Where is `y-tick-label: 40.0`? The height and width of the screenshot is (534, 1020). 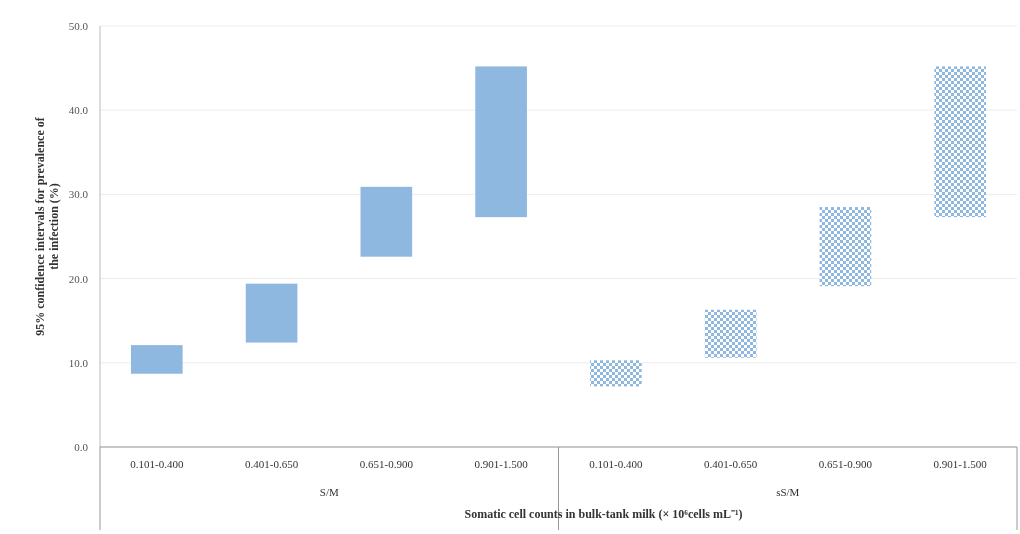
y-tick-label: 40.0 is located at coordinates (78, 110).